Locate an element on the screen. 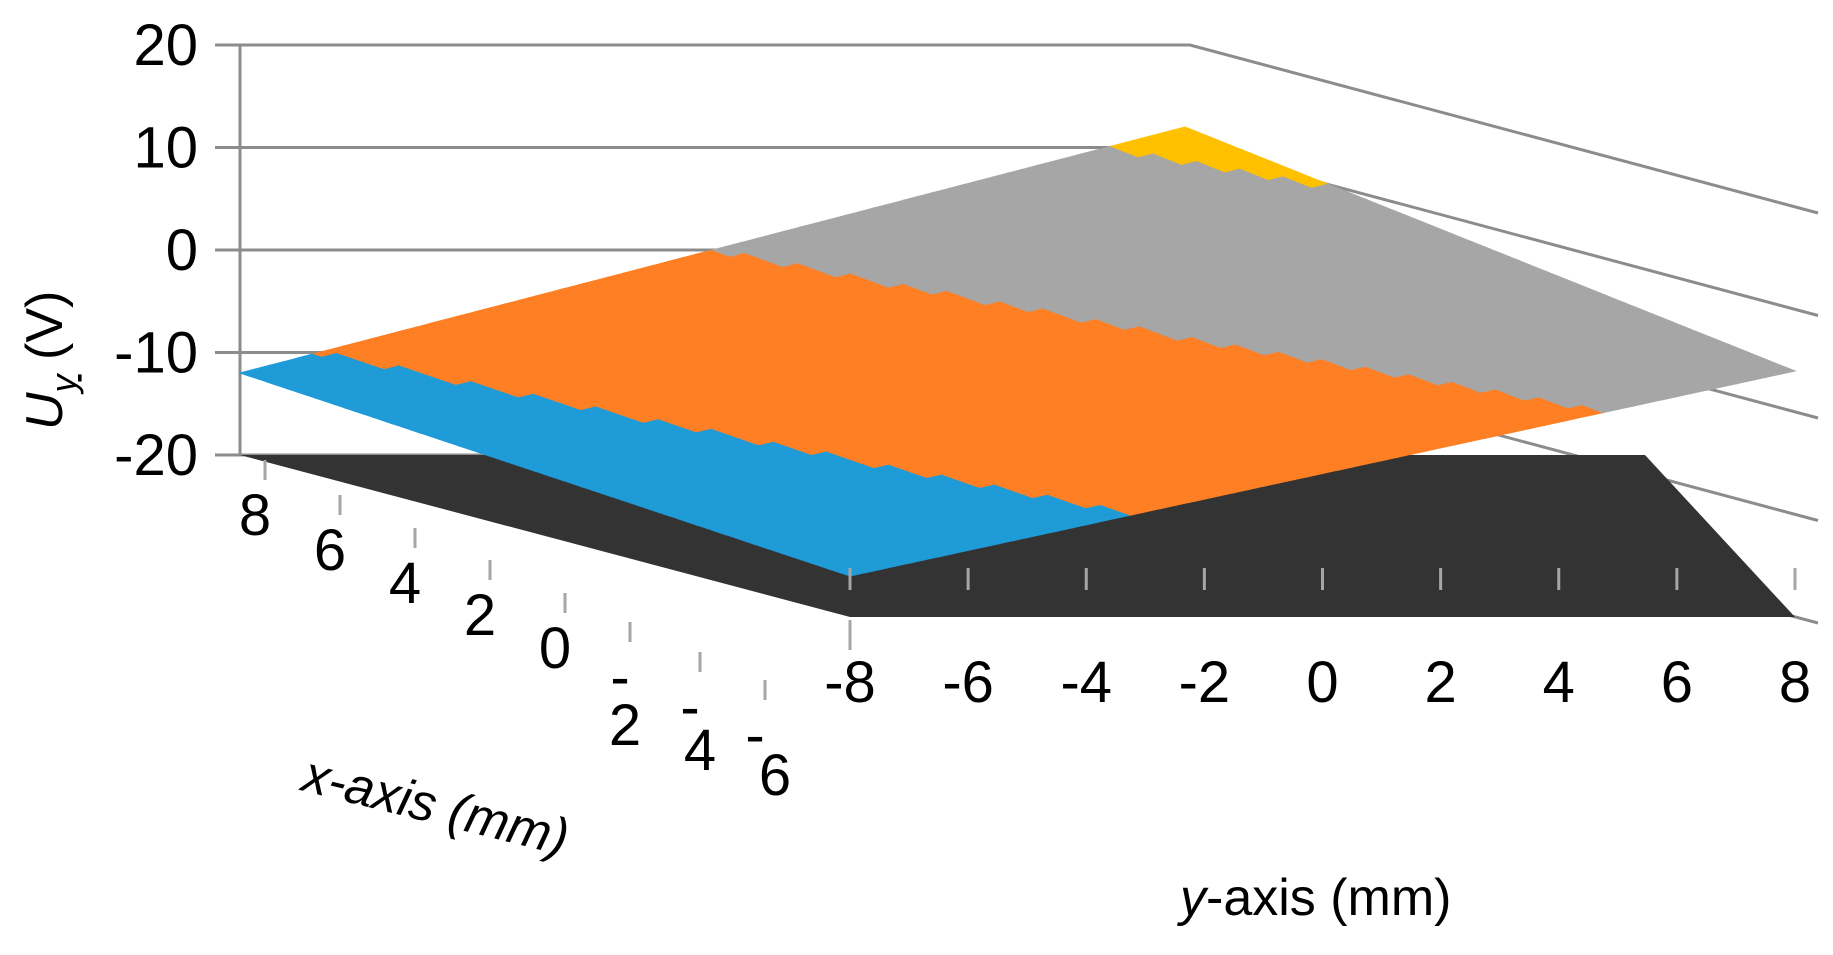 The width and height of the screenshot is (1833, 955). x-axis-title-rest: -axis (mm) is located at coordinates (448, 810).